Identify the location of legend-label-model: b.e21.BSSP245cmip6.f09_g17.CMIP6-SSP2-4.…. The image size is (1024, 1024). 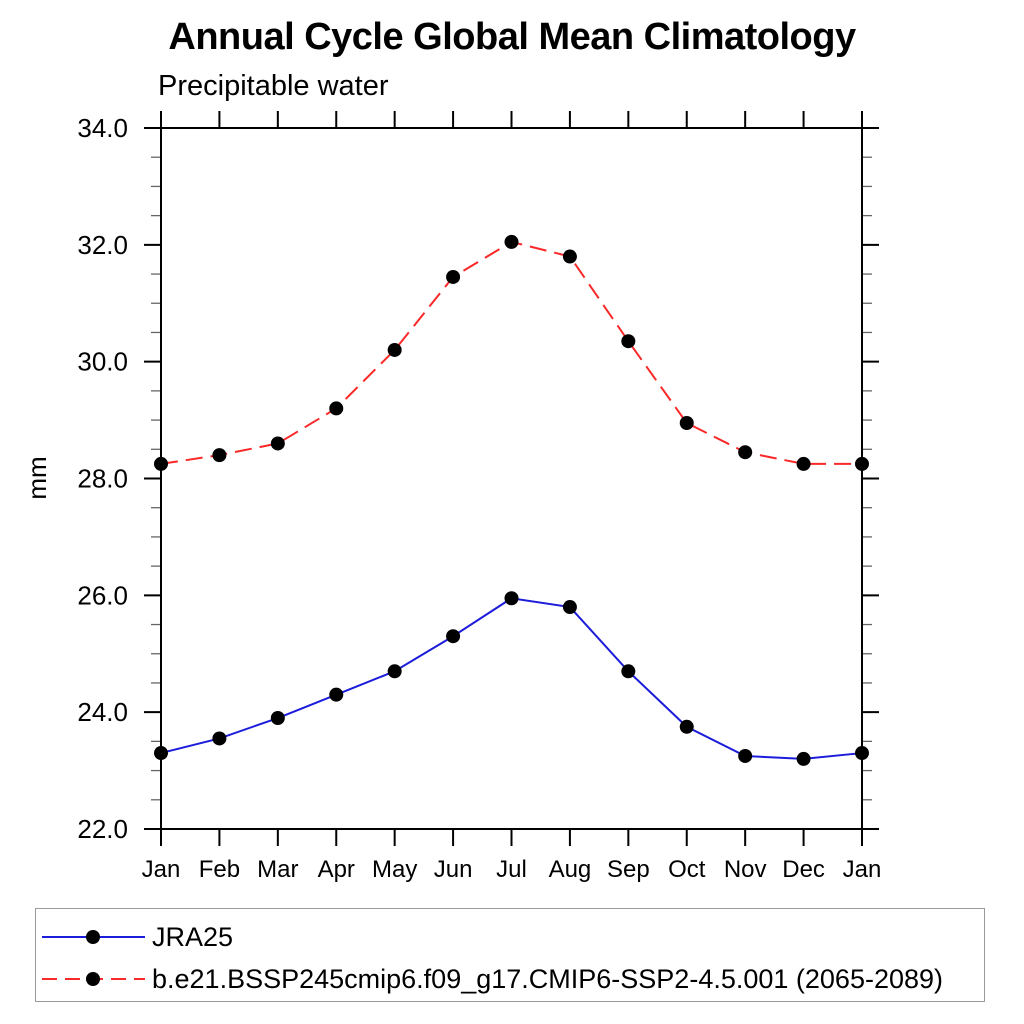
(548, 978).